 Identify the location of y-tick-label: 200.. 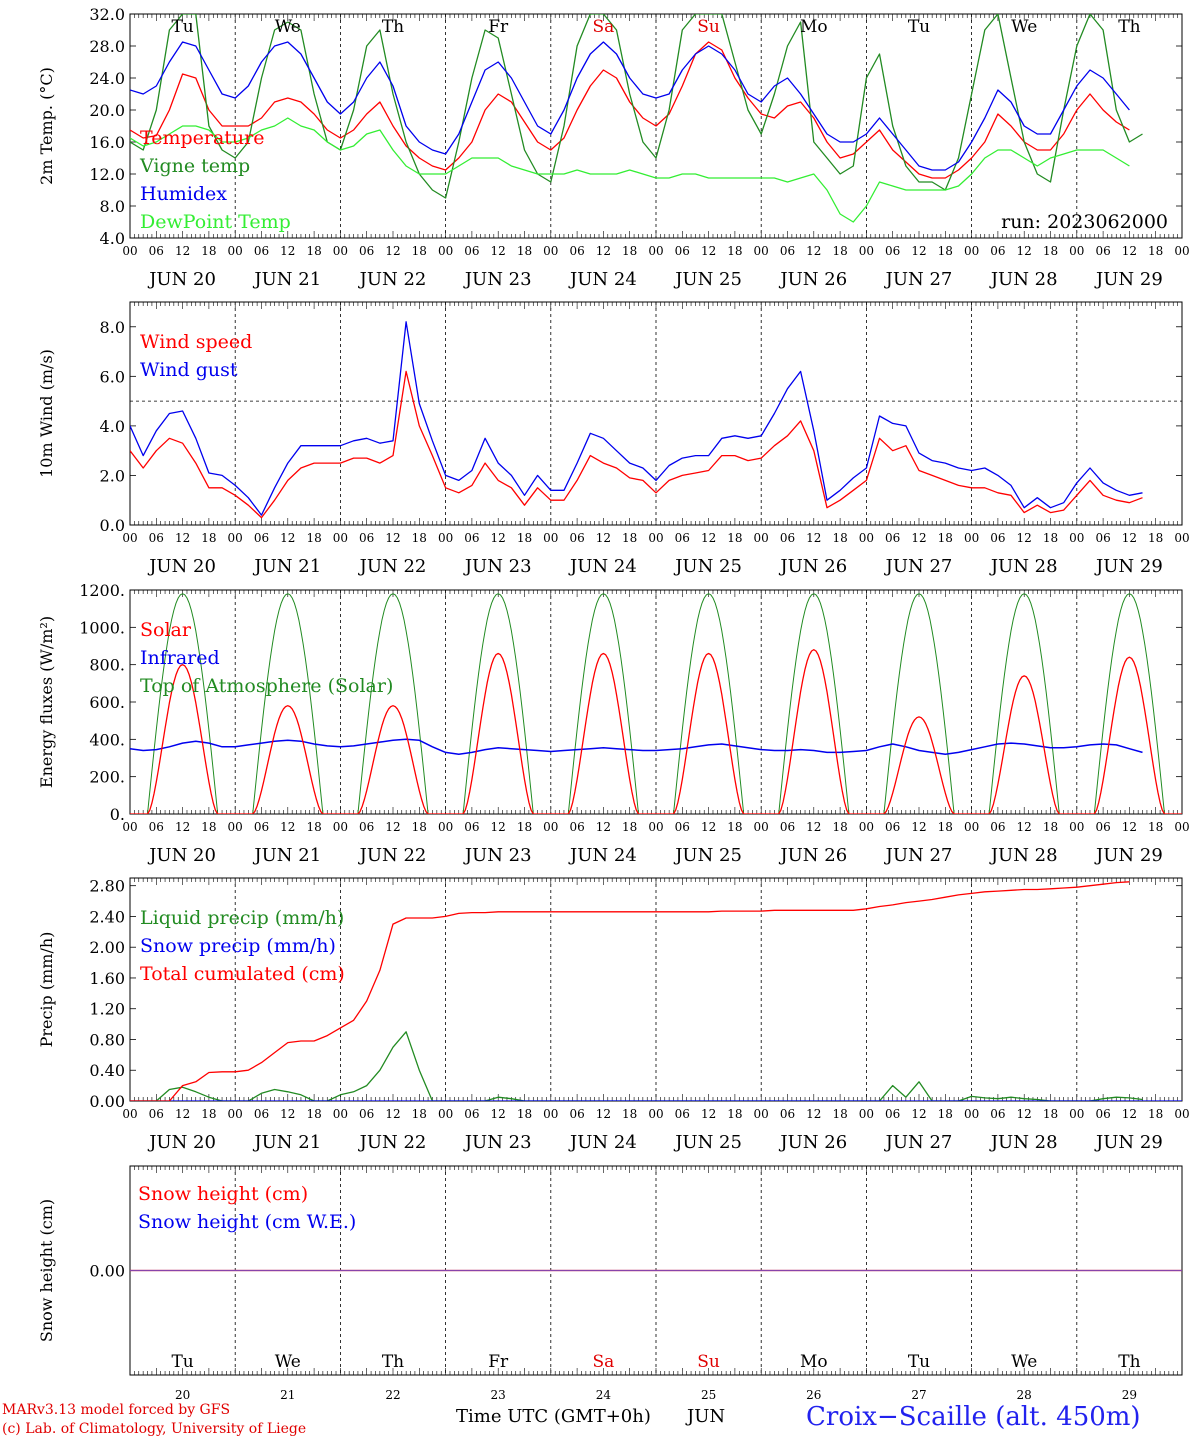
(107, 777).